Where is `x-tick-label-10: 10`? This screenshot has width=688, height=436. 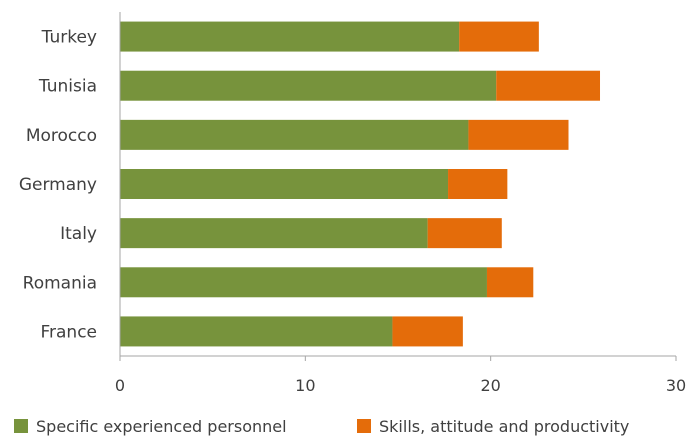
x-tick-label-10: 10 is located at coordinates (305, 385).